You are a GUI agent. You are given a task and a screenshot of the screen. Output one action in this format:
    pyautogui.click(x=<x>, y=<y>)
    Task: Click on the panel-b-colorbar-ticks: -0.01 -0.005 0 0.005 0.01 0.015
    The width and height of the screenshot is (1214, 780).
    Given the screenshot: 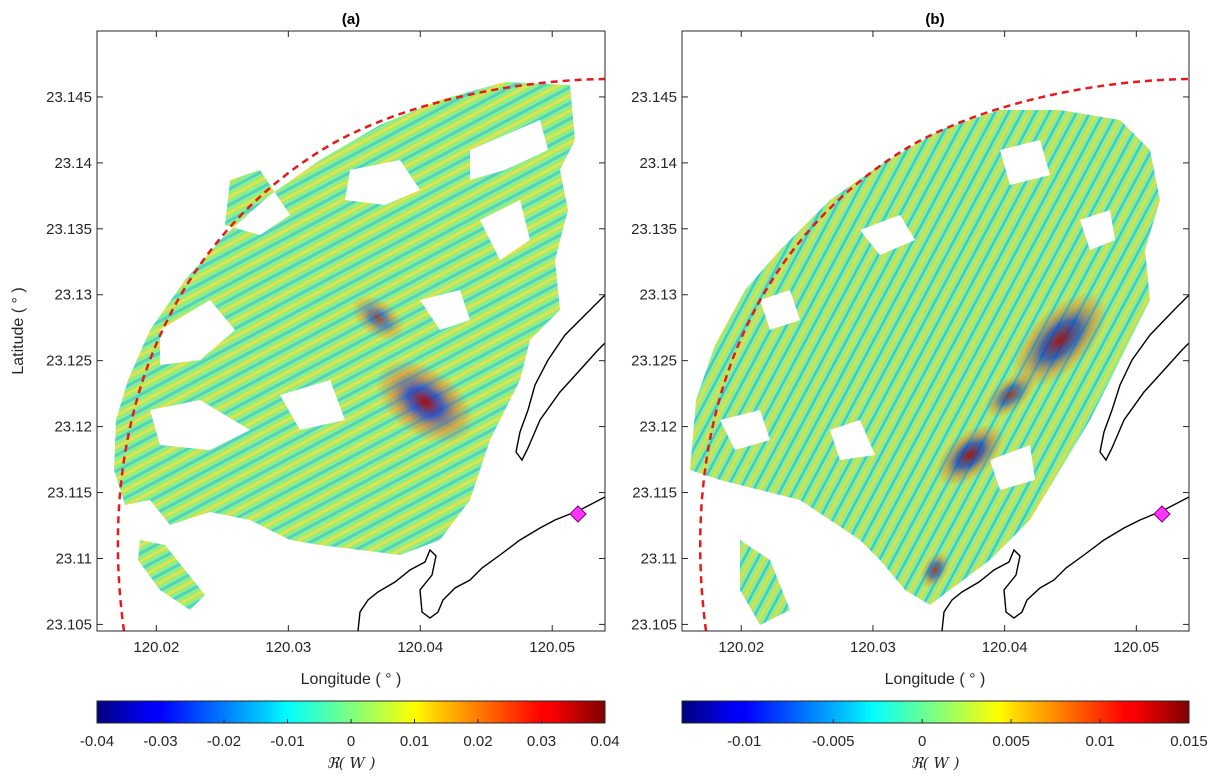 What is the action you would take?
    pyautogui.click(x=967, y=734)
    